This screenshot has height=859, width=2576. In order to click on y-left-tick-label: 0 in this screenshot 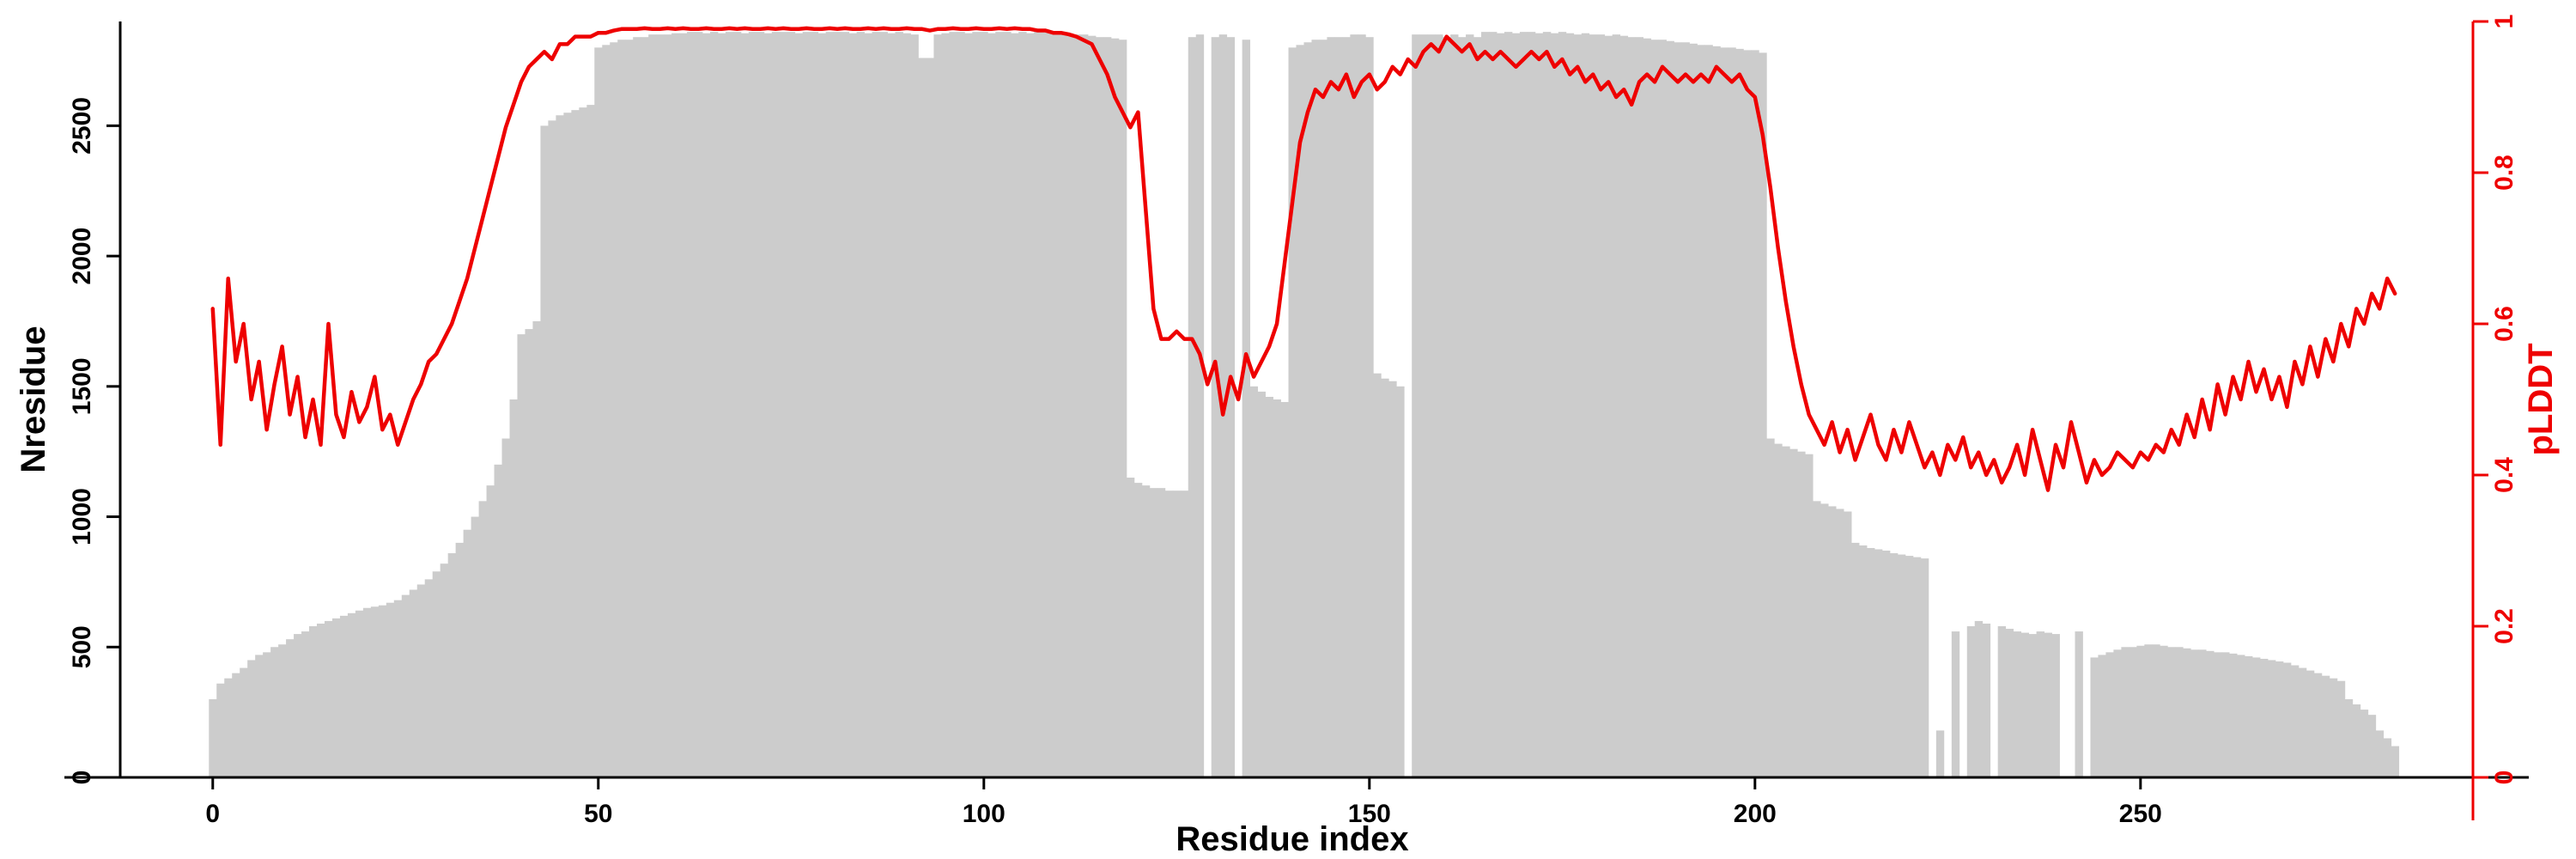, I will do `click(82, 778)`.